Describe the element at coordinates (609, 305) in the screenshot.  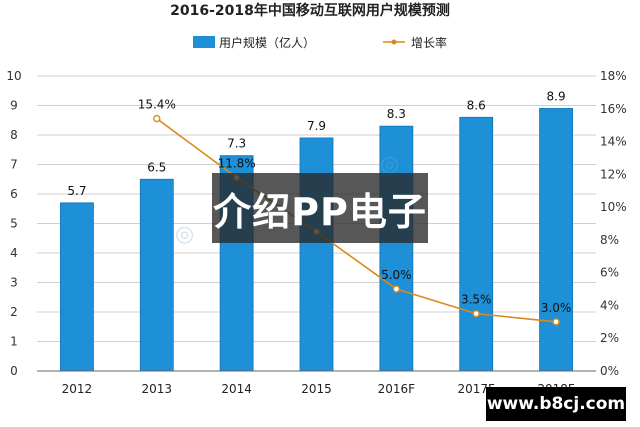
I see `y-right-tick-label: 4%` at that location.